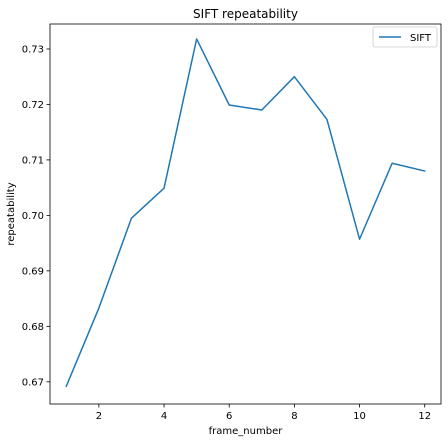 The image size is (448, 442). I want to click on x-axis: 2 4 6 8 10 12, so click(263, 413).